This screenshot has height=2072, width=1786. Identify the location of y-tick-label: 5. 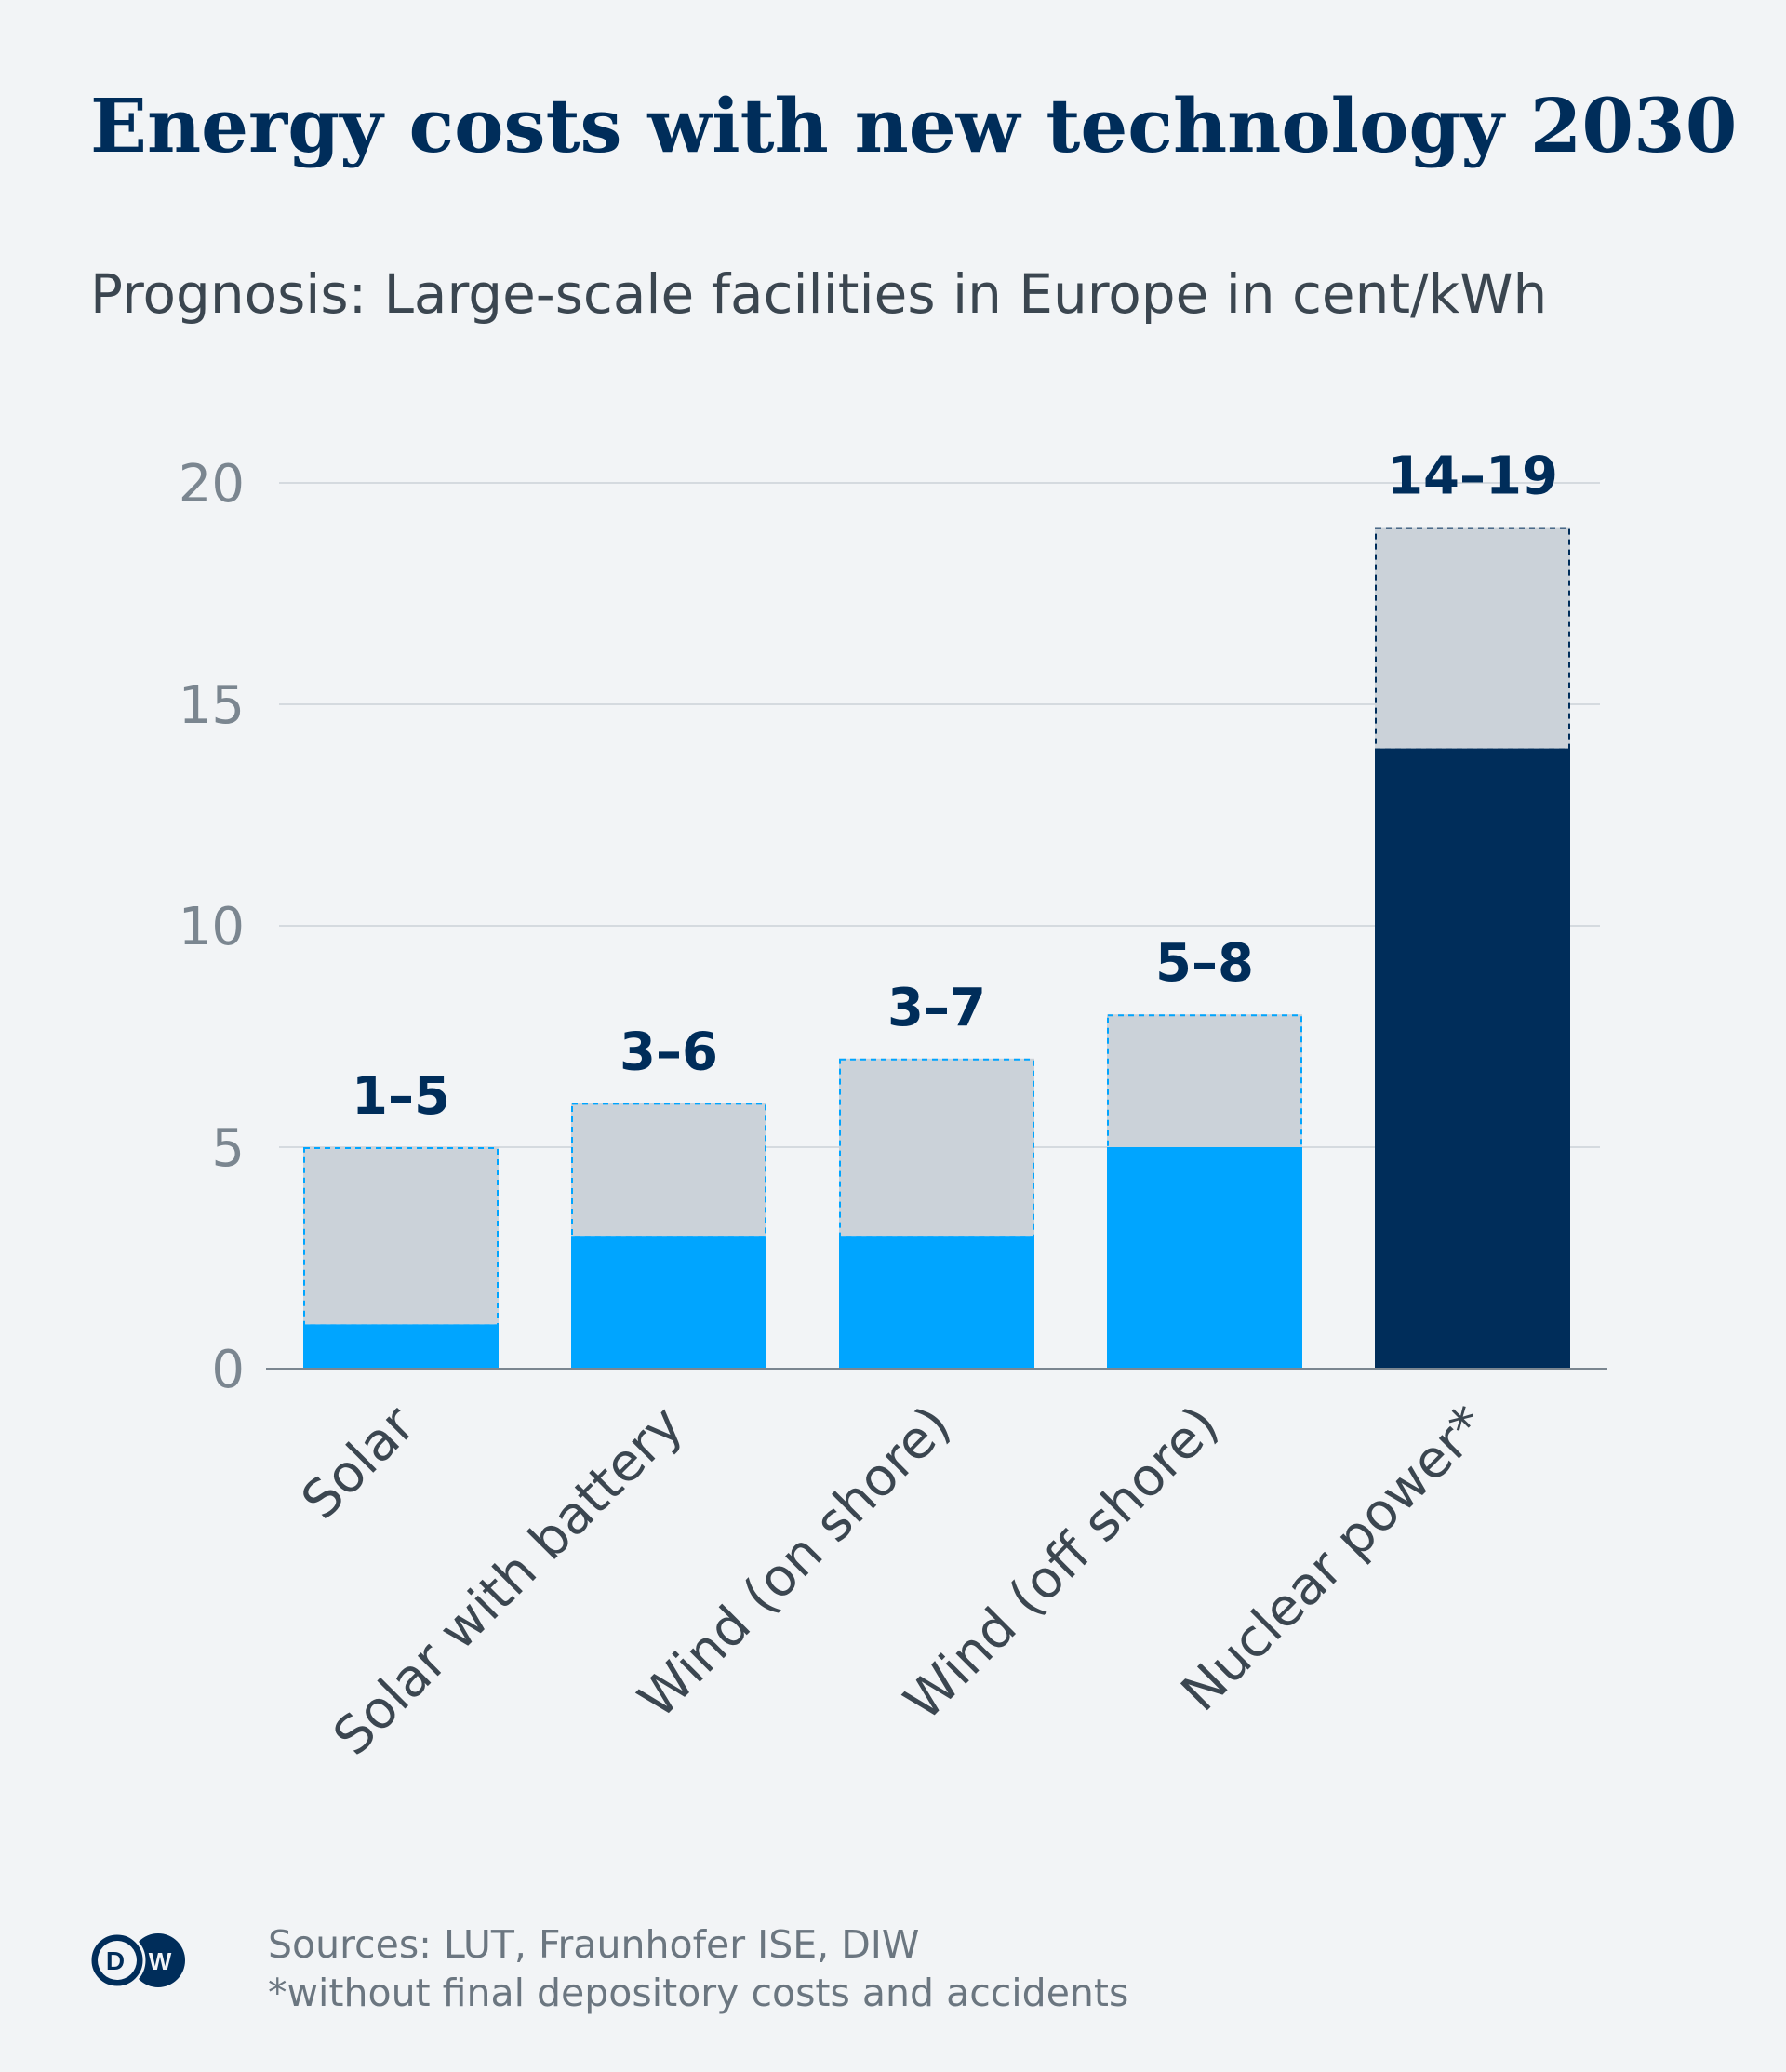
(228, 1149).